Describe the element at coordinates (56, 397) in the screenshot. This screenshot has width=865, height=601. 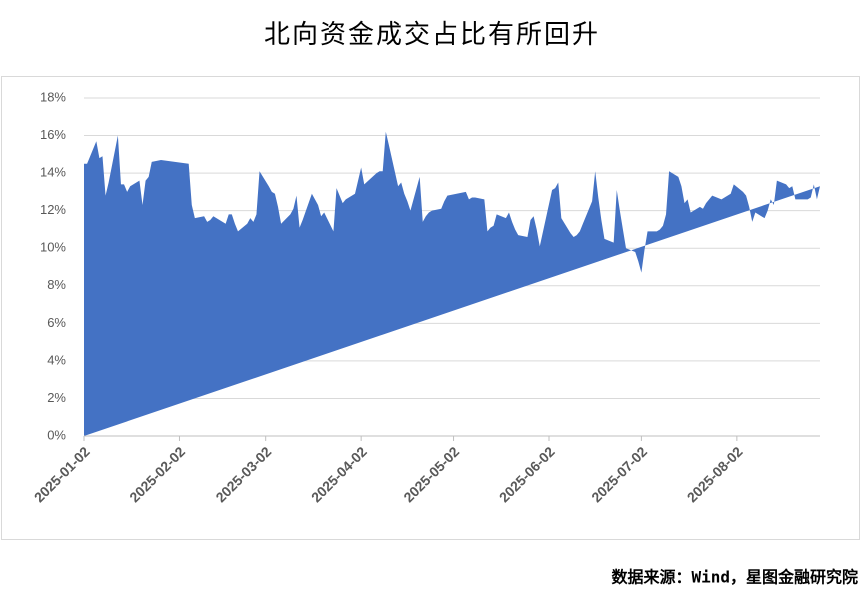
I see `y-tick-label: 2%` at that location.